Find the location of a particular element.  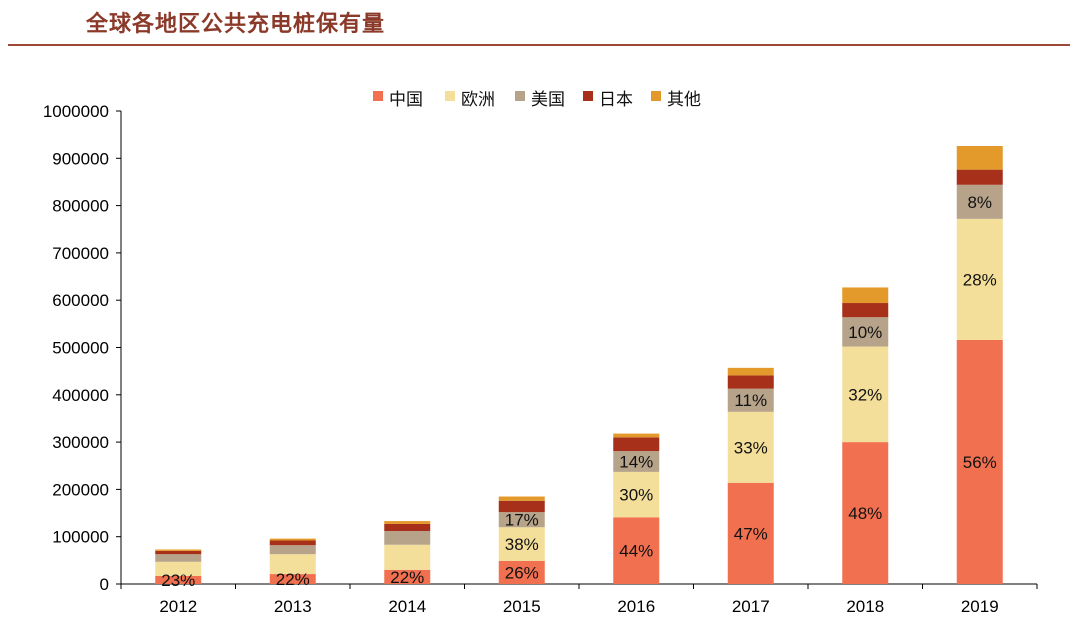

data-label: 30% is located at coordinates (636, 495).